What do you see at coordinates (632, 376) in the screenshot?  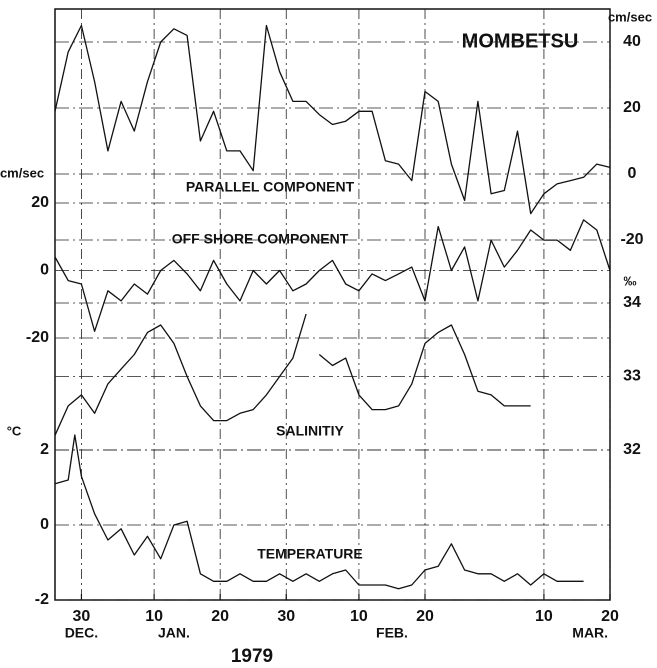 I see `y-tick-label: 33` at bounding box center [632, 376].